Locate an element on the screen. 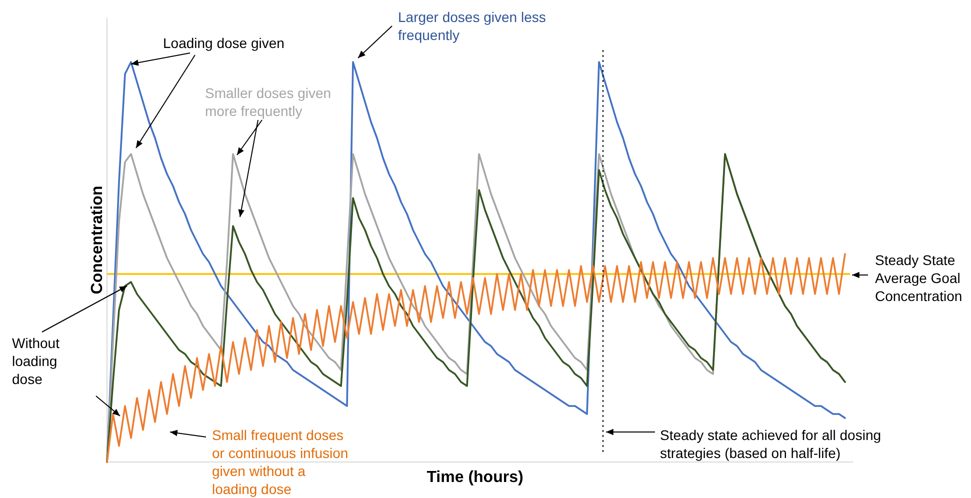  annotation: Steady state achieved for all dosing strategies (based on half-life) is located at coordinates (771, 444).